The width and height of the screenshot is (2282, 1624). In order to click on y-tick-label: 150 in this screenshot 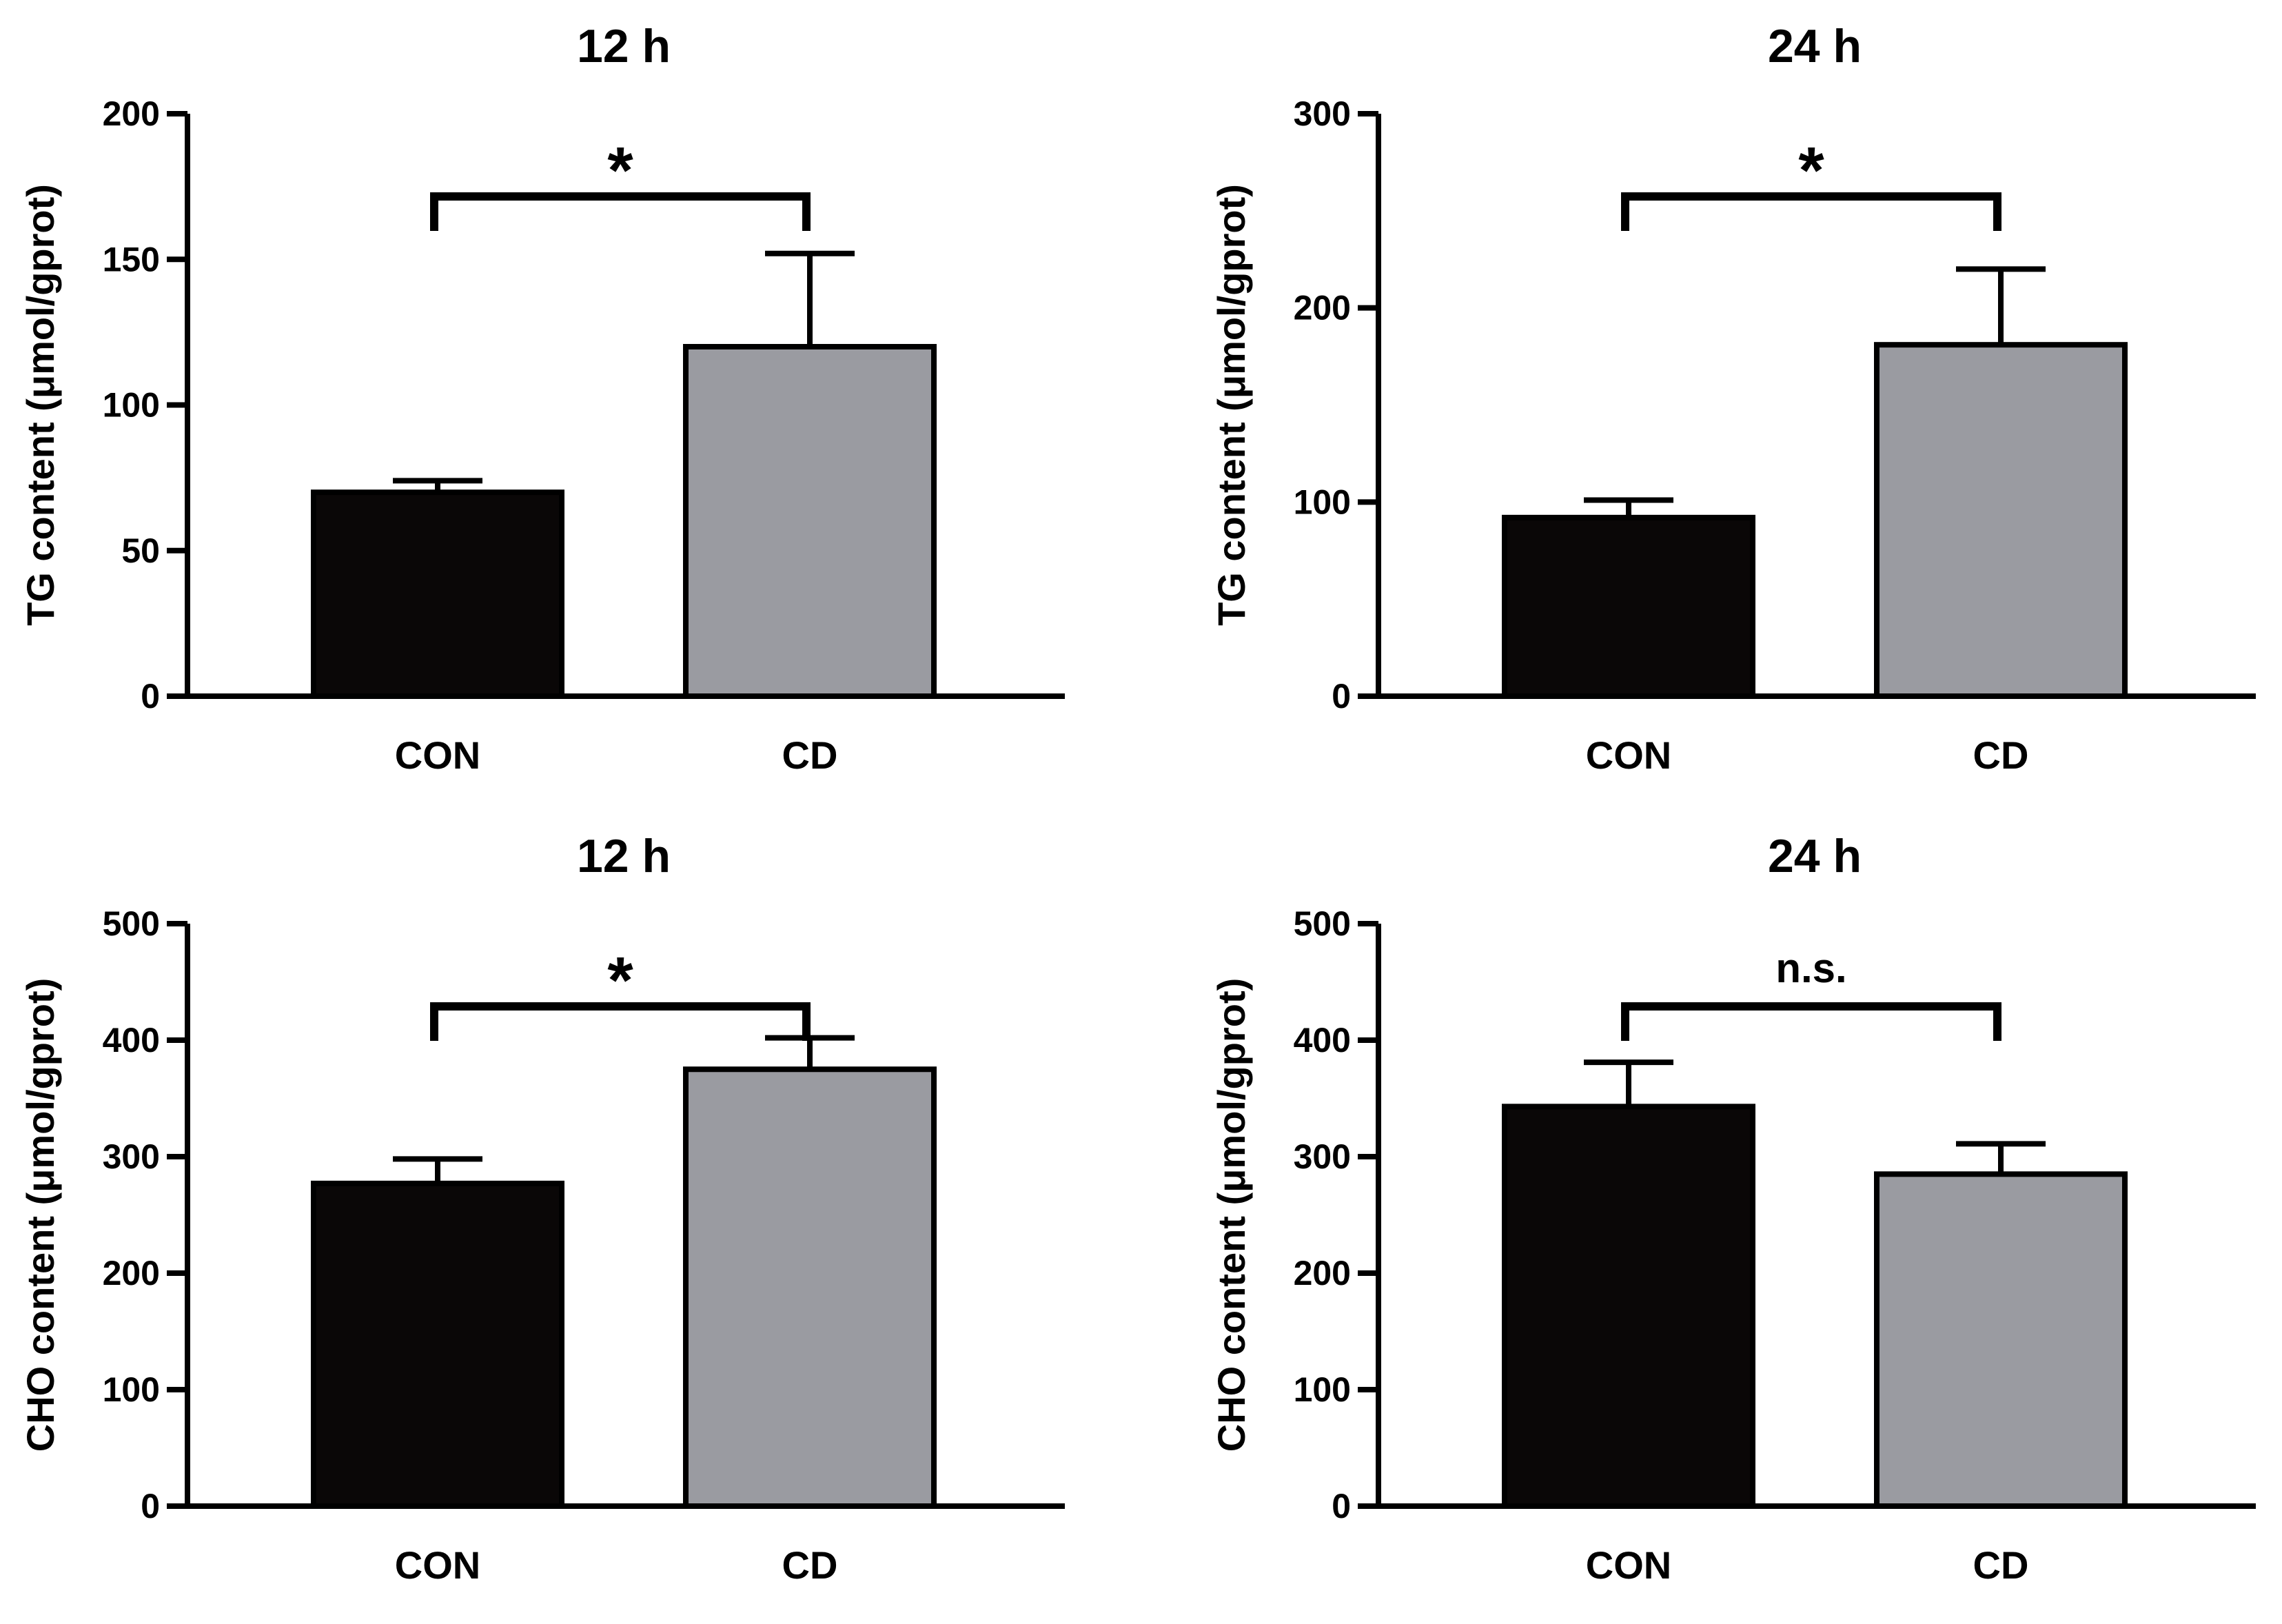, I will do `click(132, 259)`.